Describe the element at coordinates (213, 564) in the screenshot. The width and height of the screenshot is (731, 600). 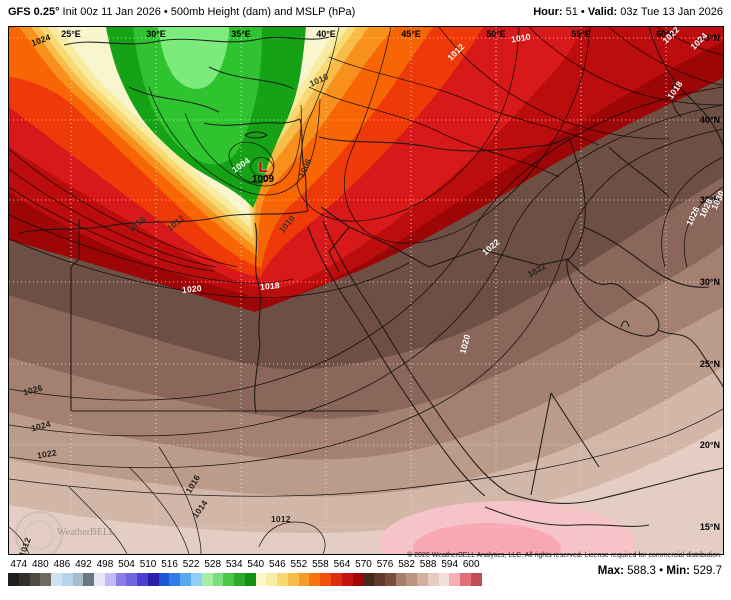
I see `colorbar-tick-label: 528` at that location.